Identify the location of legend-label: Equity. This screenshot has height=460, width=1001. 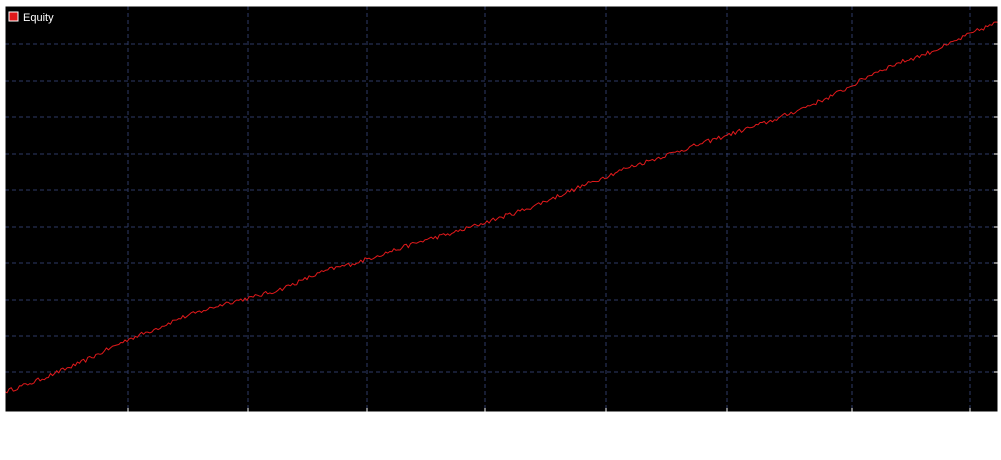
(38, 18).